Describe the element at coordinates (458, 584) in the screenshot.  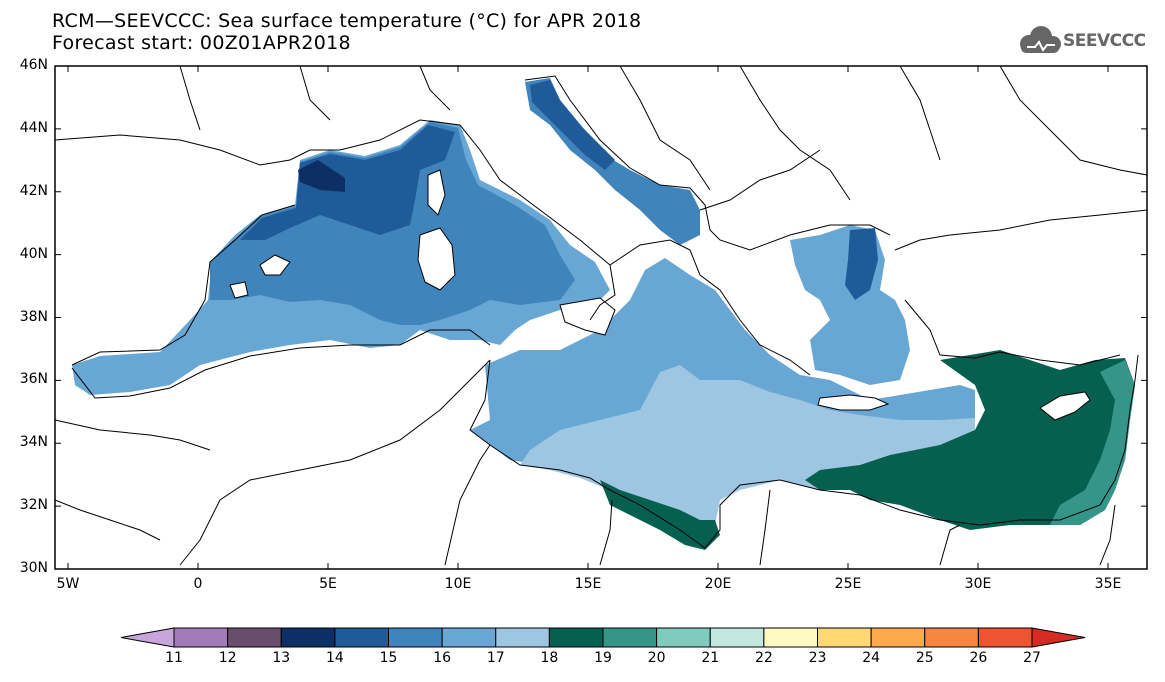
I see `lon-label: 10E` at that location.